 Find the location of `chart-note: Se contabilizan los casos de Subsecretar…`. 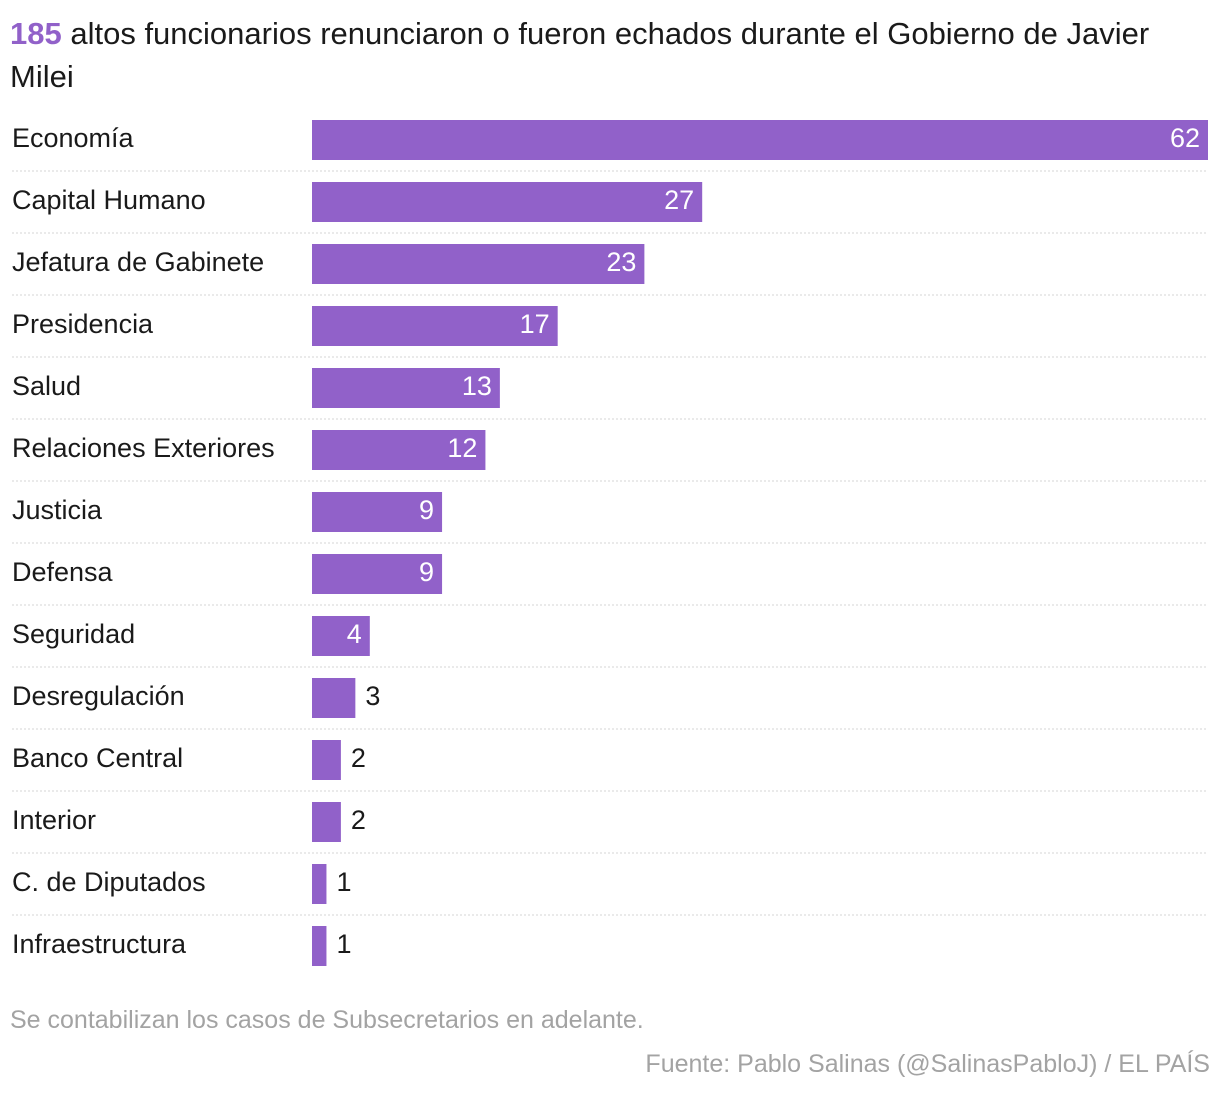

chart-note: Se contabilizan los casos de Subsecretar… is located at coordinates (327, 1020).